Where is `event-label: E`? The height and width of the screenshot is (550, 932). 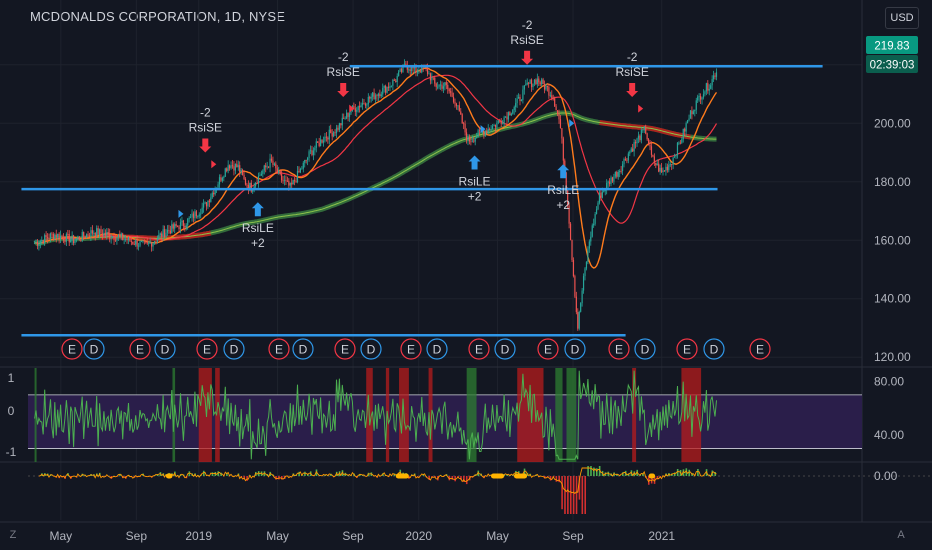
event-label: E is located at coordinates (687, 350).